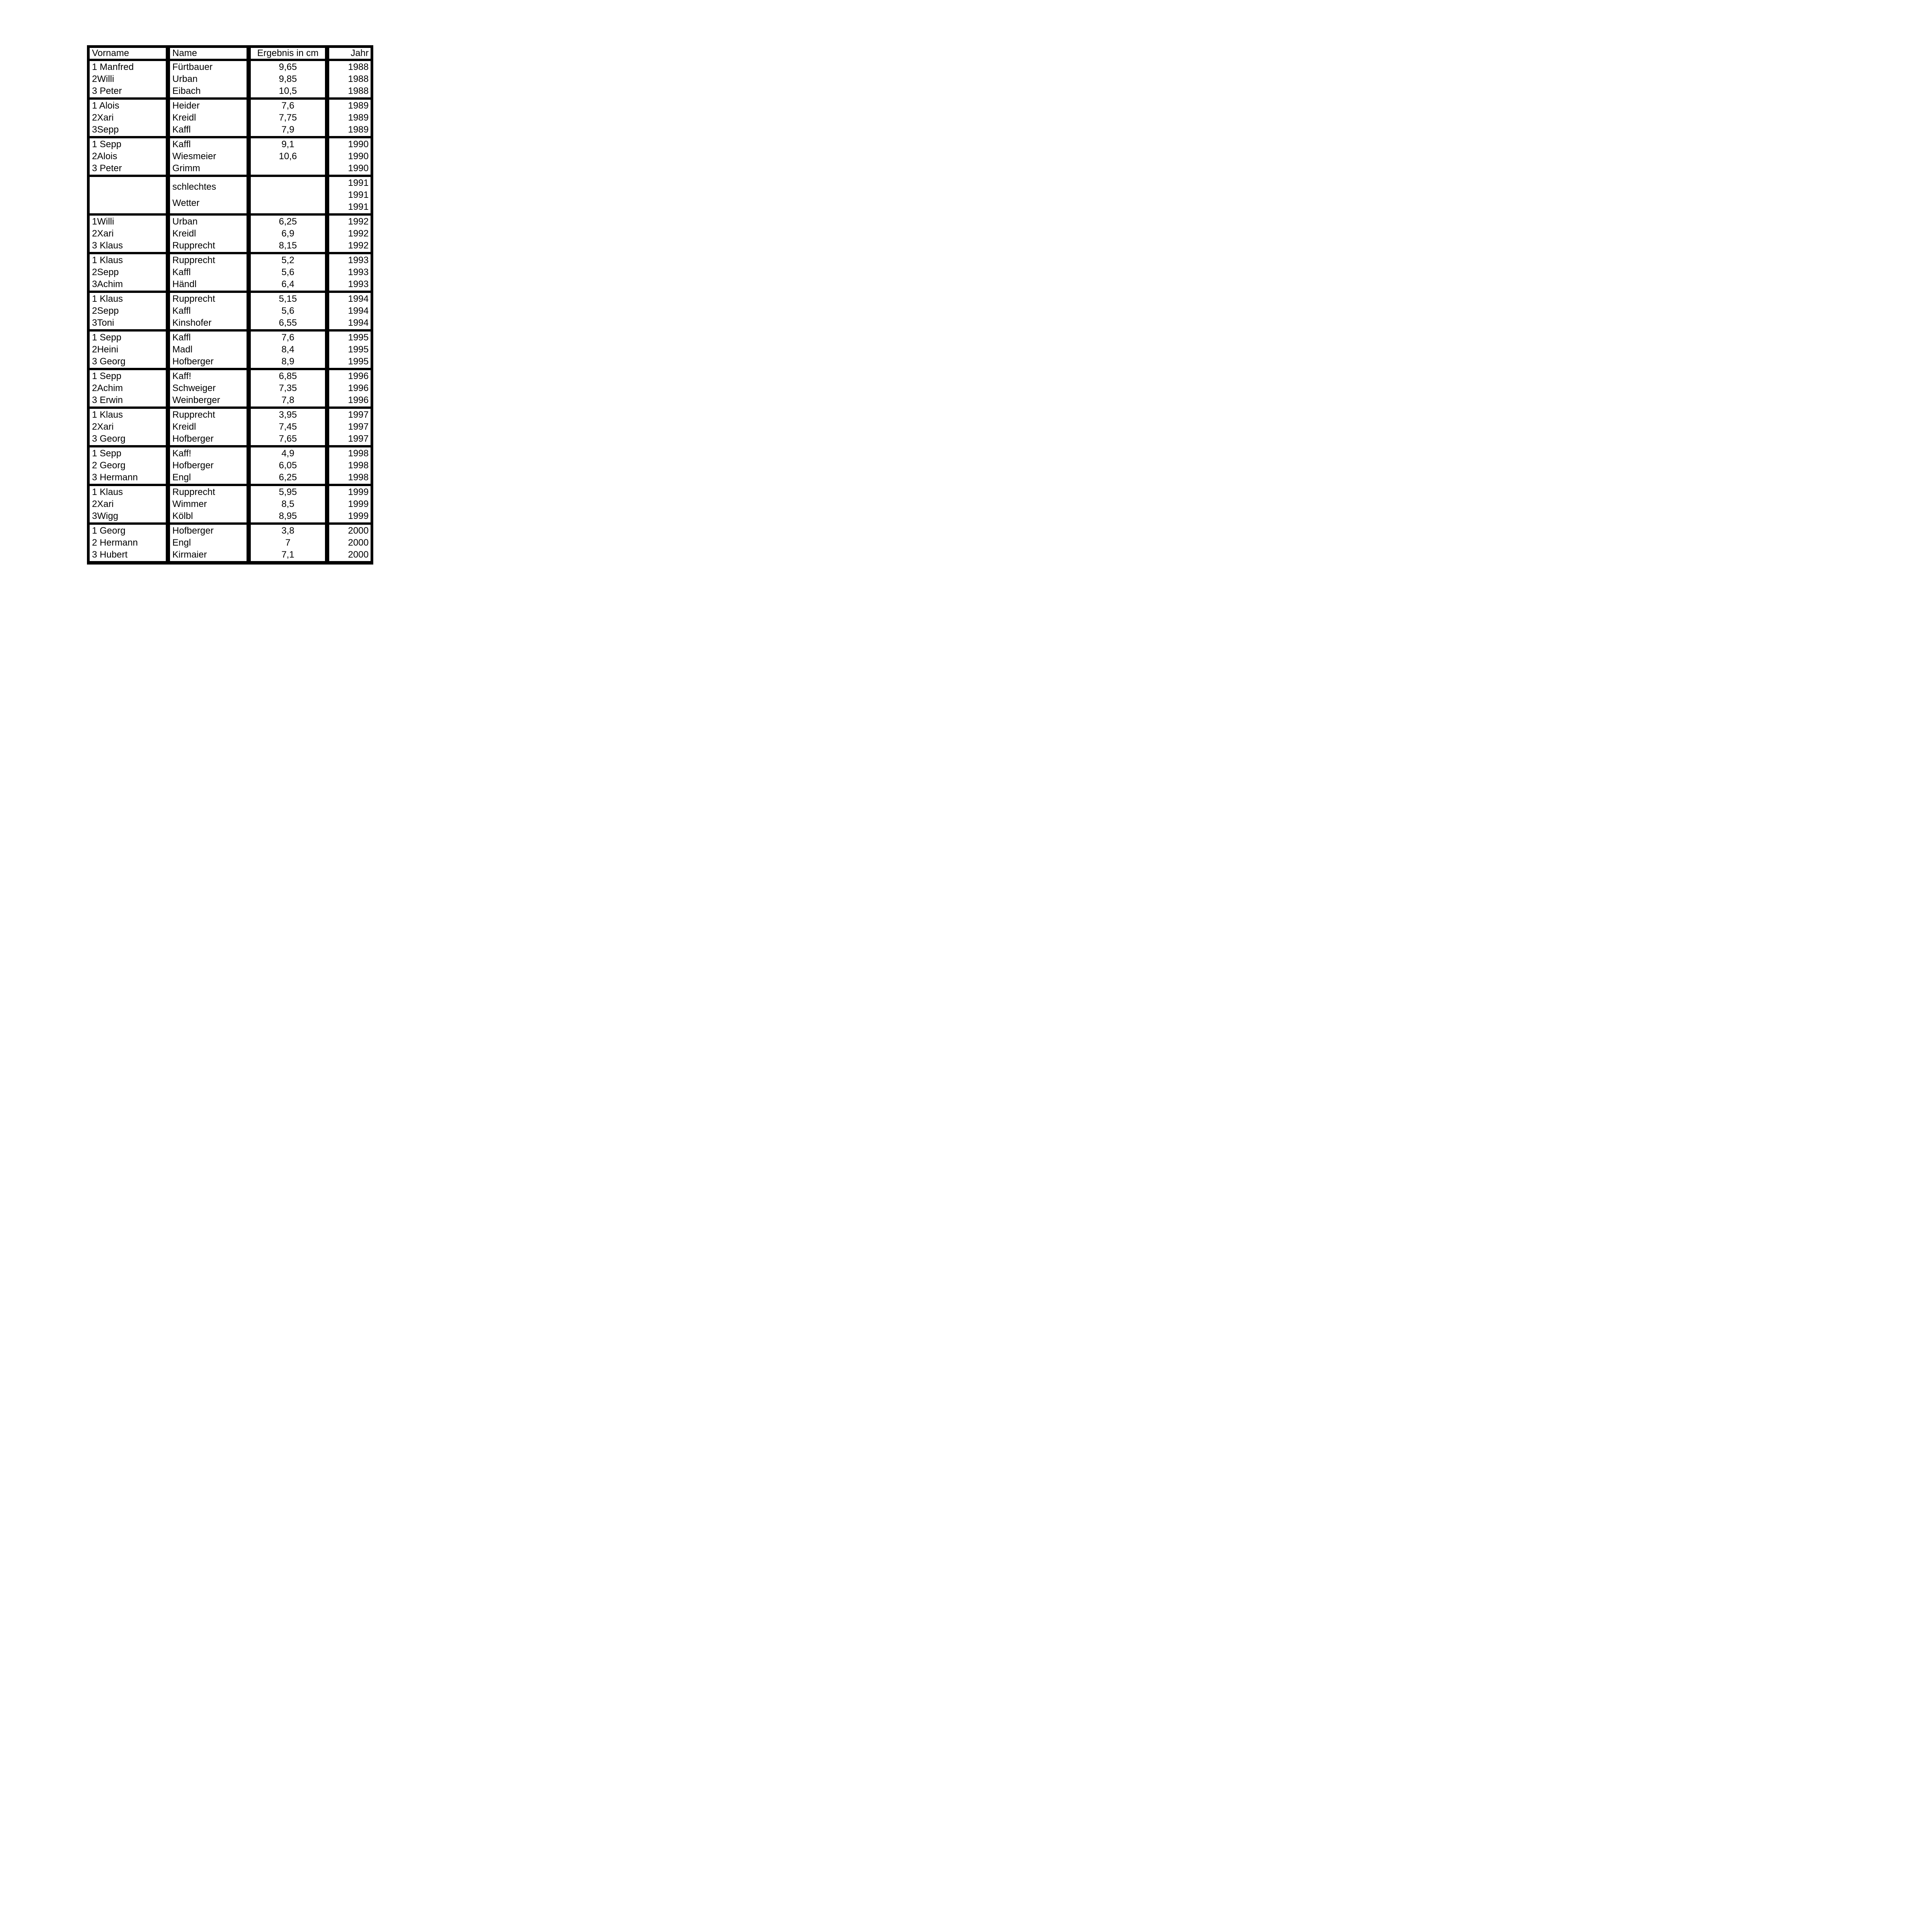 This screenshot has width=1917, height=1932. What do you see at coordinates (288, 492) in the screenshot?
I see `ergebnis-value: 5,95` at bounding box center [288, 492].